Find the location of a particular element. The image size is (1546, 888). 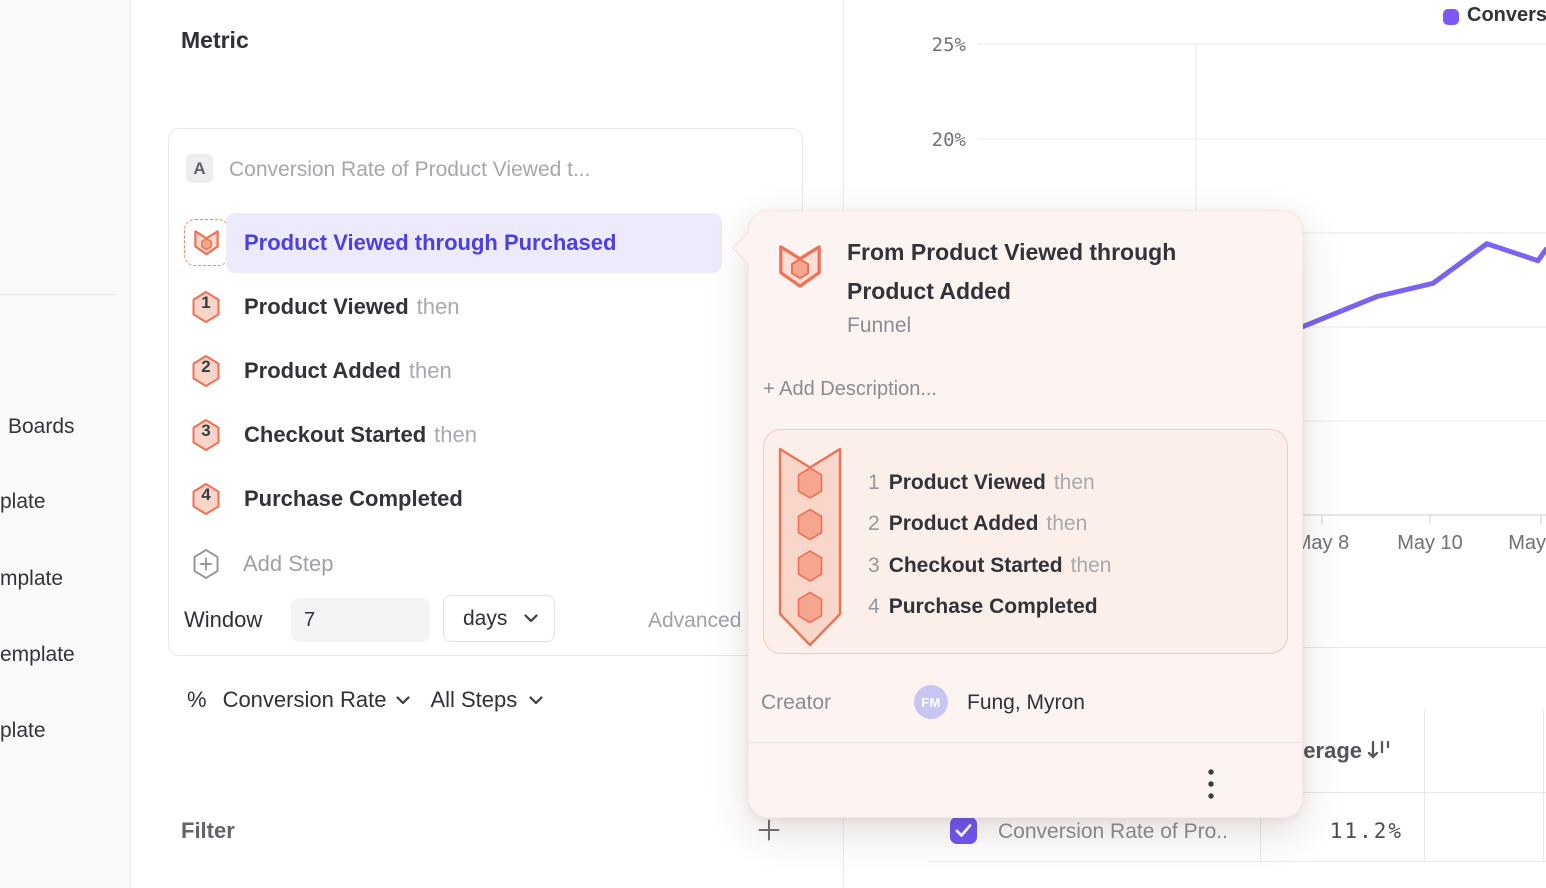

svg-text: 20% is located at coordinates (949, 140).